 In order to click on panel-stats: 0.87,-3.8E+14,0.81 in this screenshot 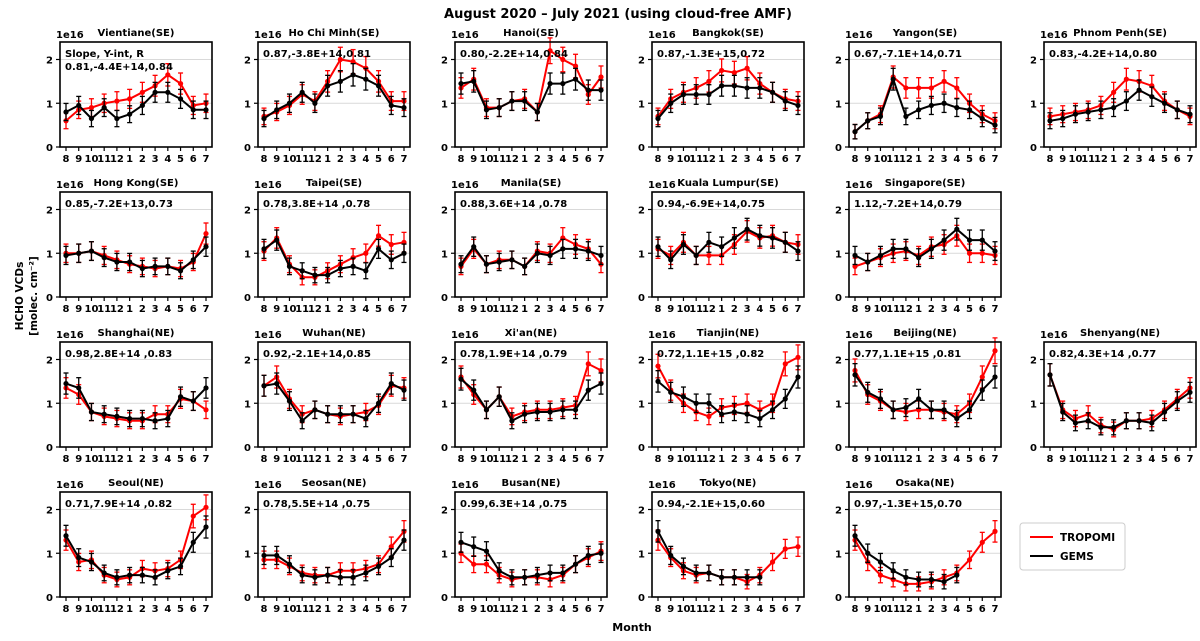, I will do `click(317, 54)`.